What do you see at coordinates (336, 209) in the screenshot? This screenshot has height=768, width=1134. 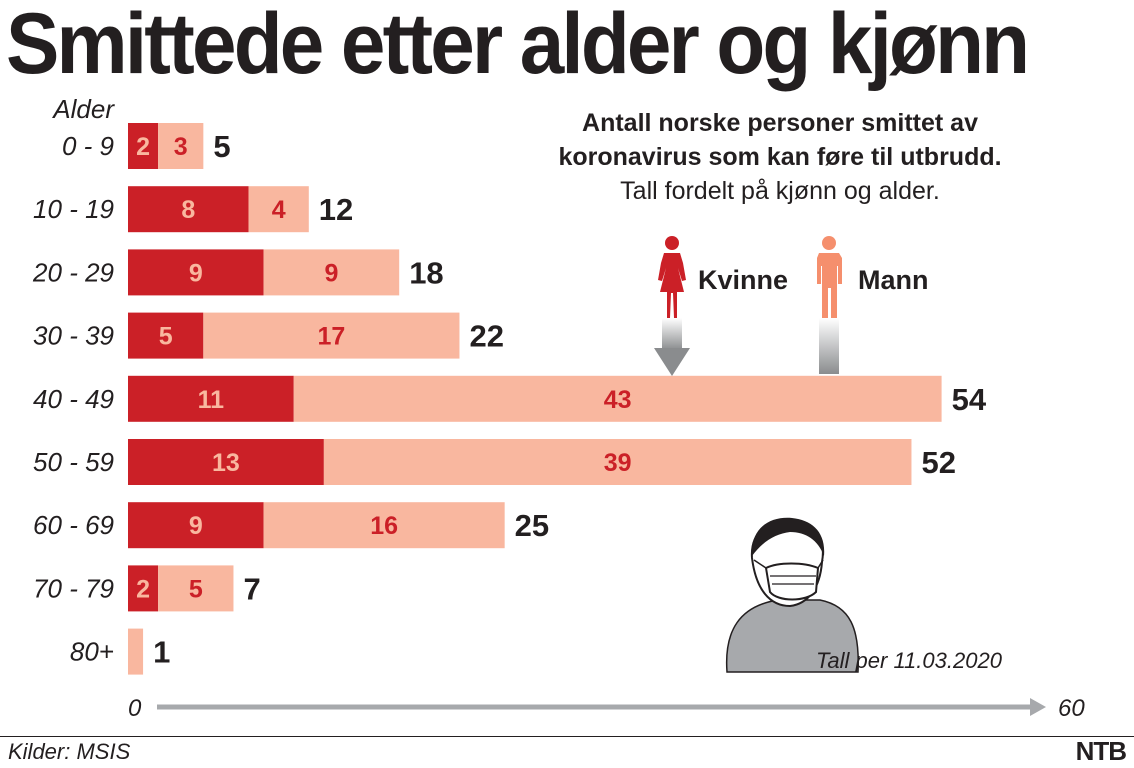 I see `data-label-total: 12` at bounding box center [336, 209].